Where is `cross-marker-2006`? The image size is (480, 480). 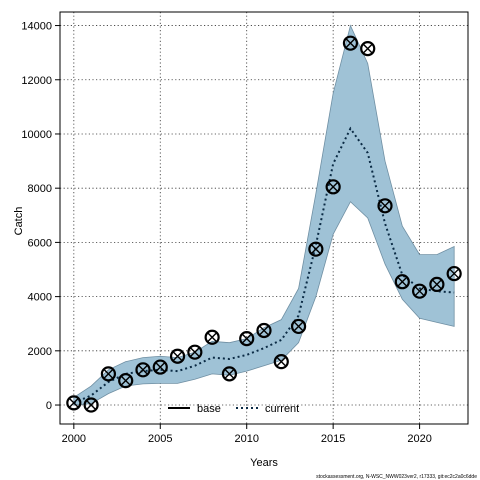
cross-marker-2006 is located at coordinates (177, 356).